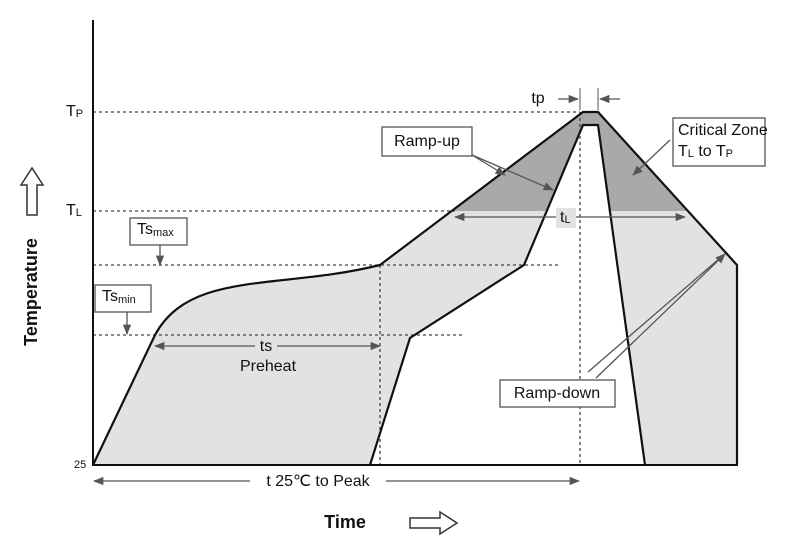 This screenshot has height=543, width=803. I want to click on tsmin-box, so click(123, 298).